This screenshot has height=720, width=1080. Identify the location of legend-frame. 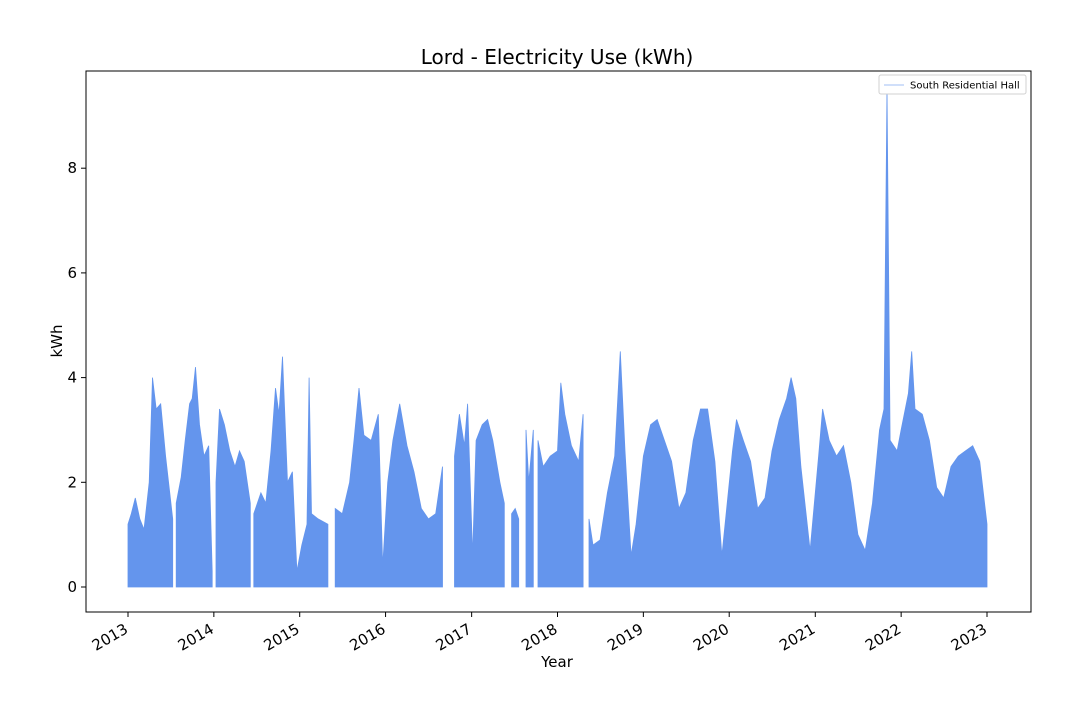
(952, 84).